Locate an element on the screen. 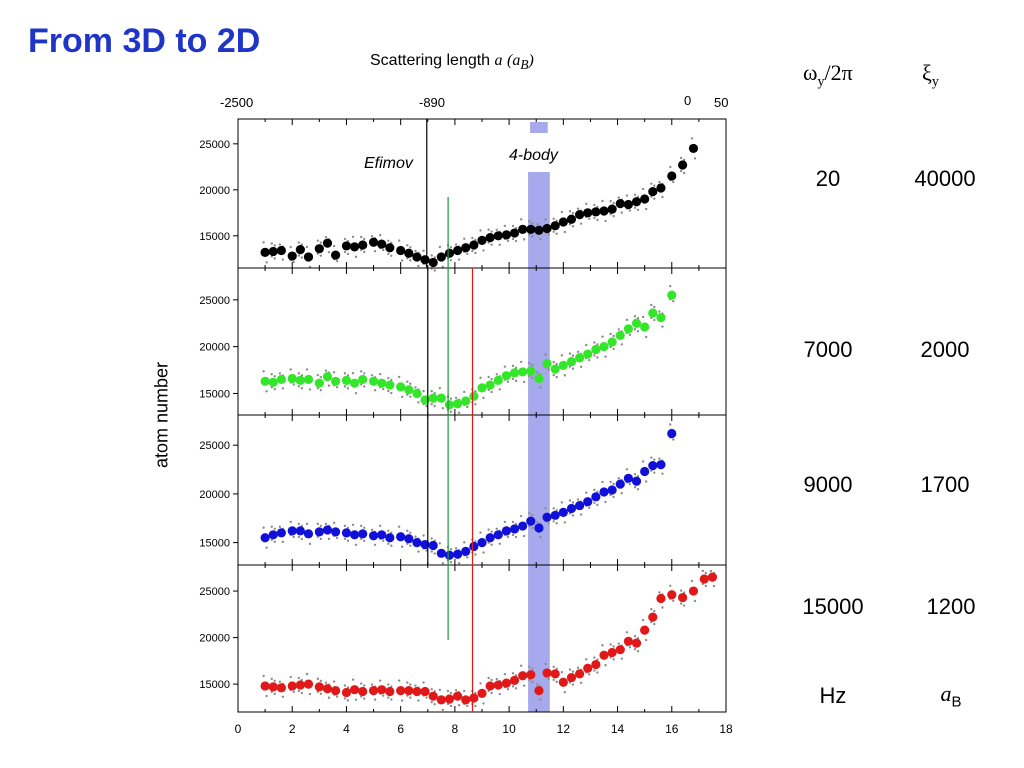 The width and height of the screenshot is (1024, 768). table-omega-row-3: 9000 is located at coordinates (828, 484).